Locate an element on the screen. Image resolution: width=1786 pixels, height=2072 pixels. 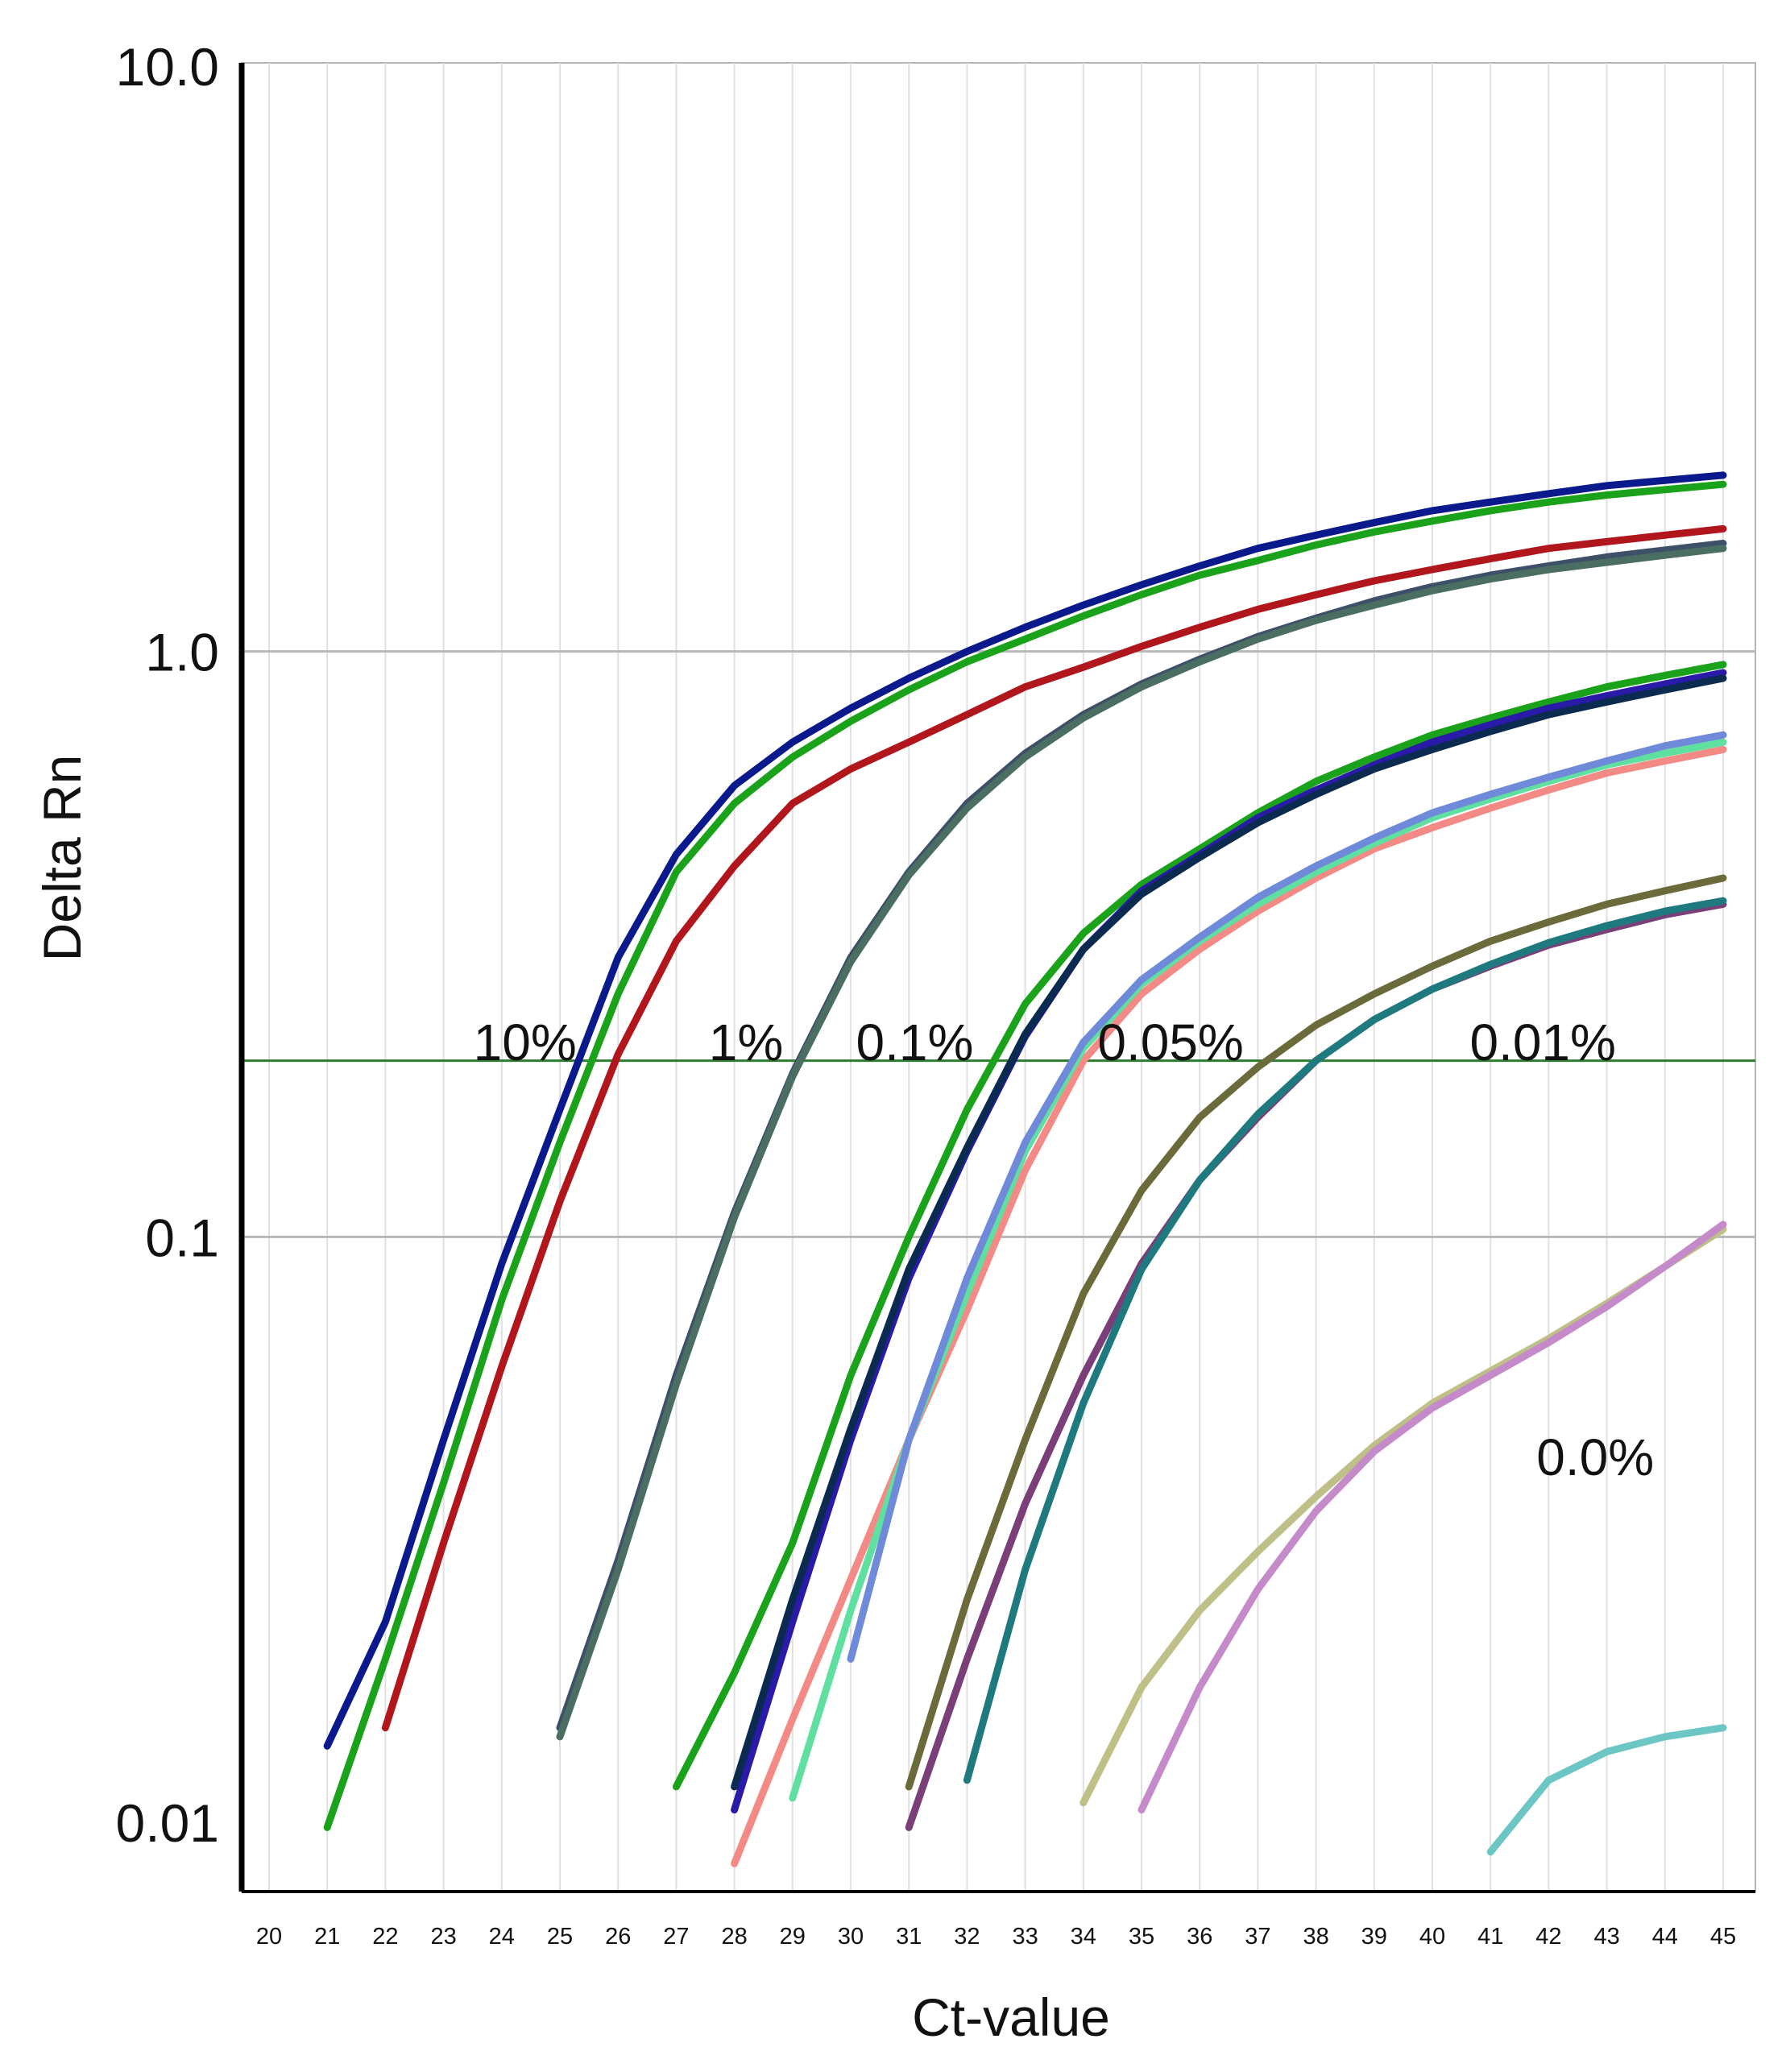
x-tick-label-32: 32 is located at coordinates (967, 1937).